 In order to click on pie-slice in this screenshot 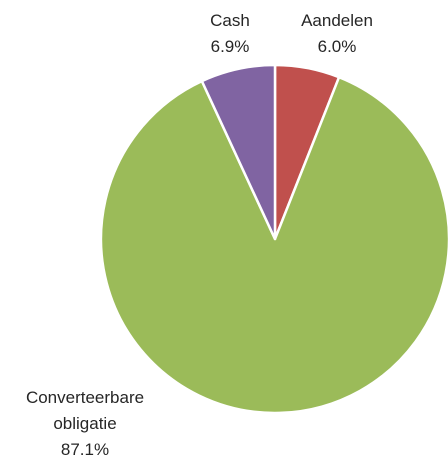, I will do `click(238, 152)`.